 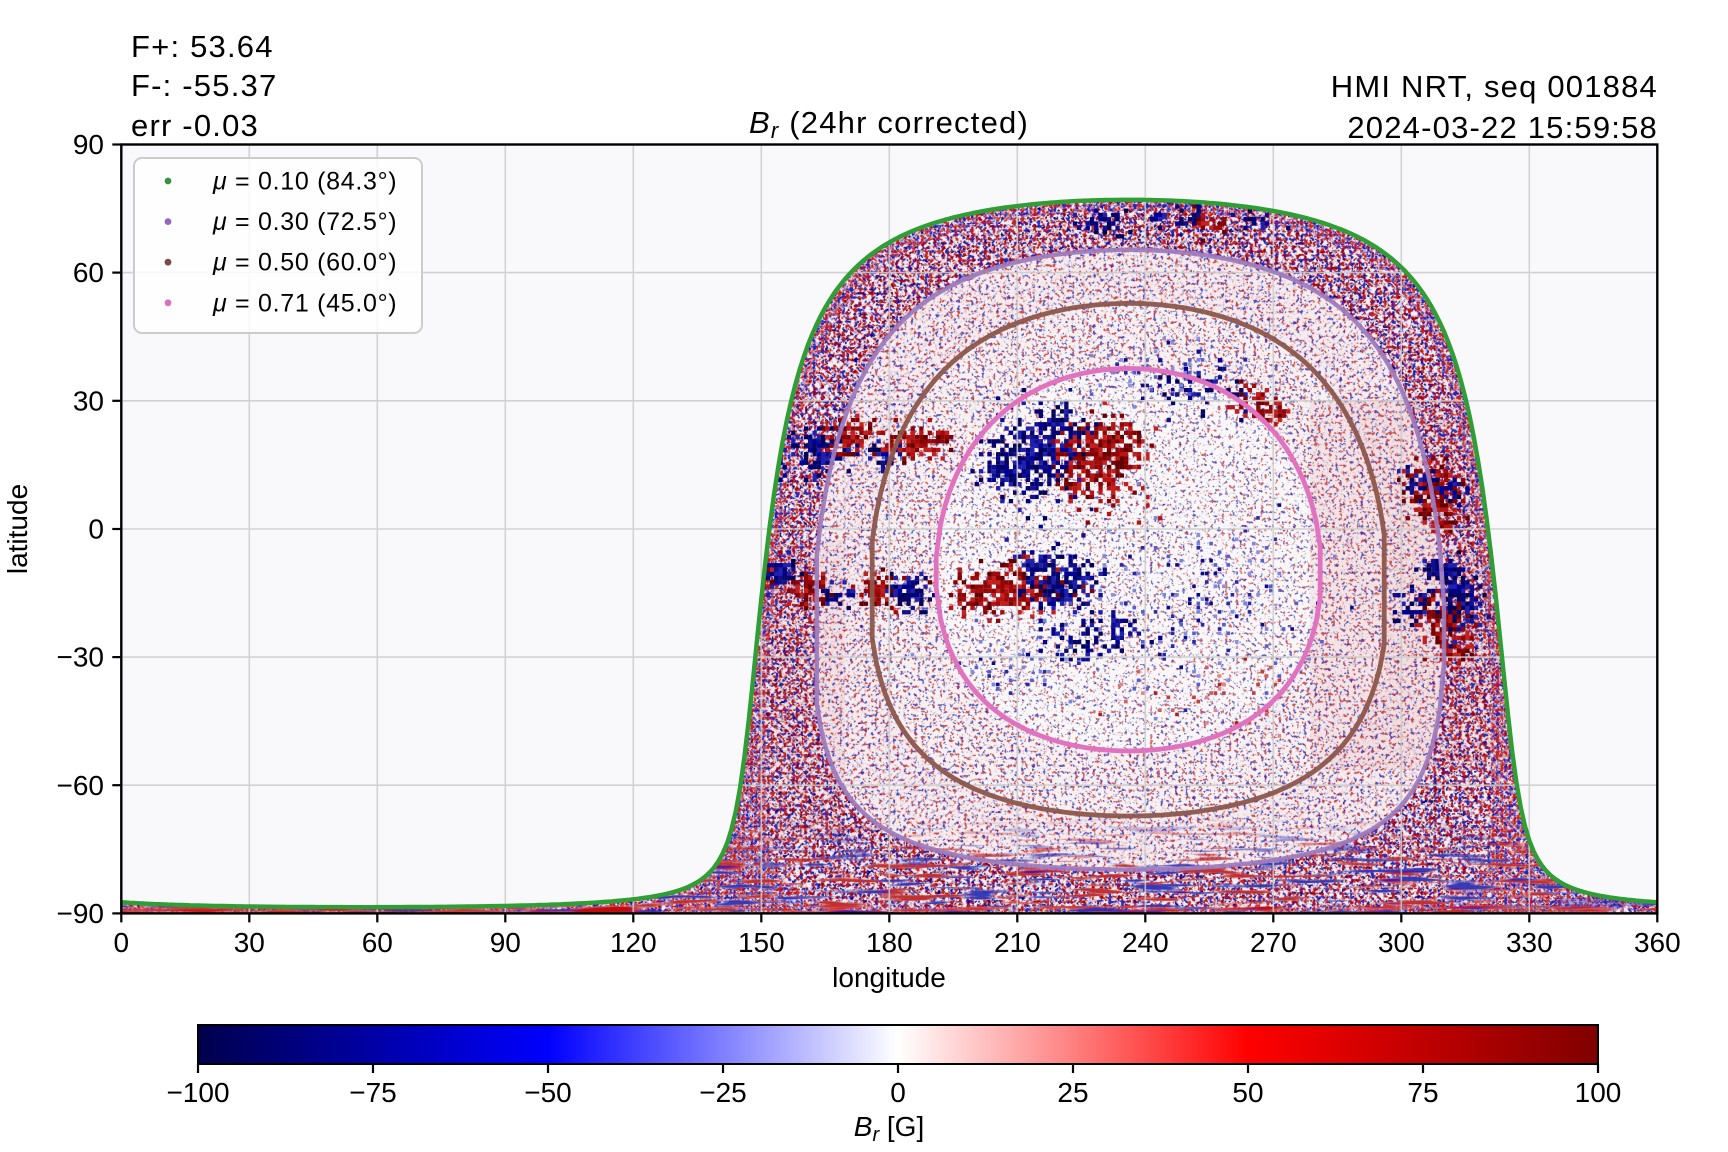 What do you see at coordinates (723, 1092) in the screenshot?
I see `svg-text: −25` at bounding box center [723, 1092].